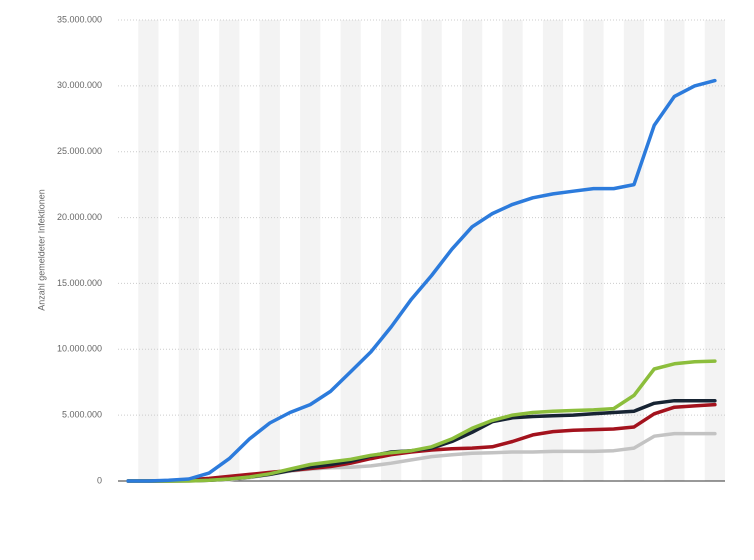 Image resolution: width=754 pixels, height=560 pixels. What do you see at coordinates (41, 250) in the screenshot?
I see `y-axis-title: Anzahl gemeldeter Infektionen` at bounding box center [41, 250].